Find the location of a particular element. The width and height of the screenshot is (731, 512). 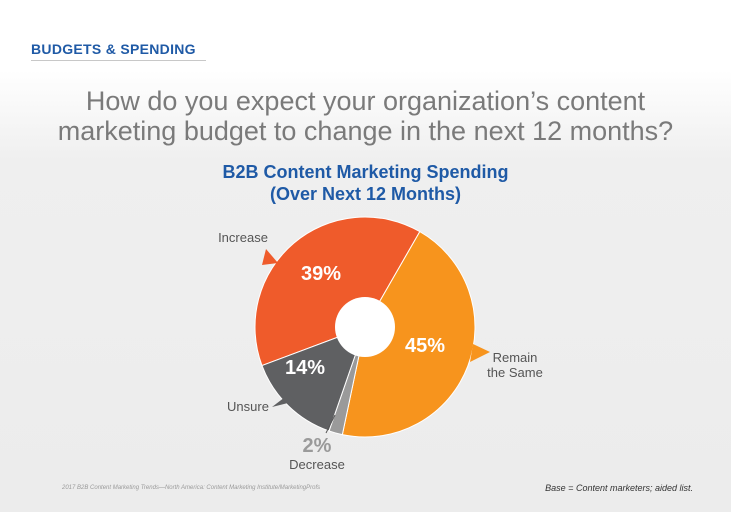

section-title: BUDGETS & SPENDING is located at coordinates (113, 49).